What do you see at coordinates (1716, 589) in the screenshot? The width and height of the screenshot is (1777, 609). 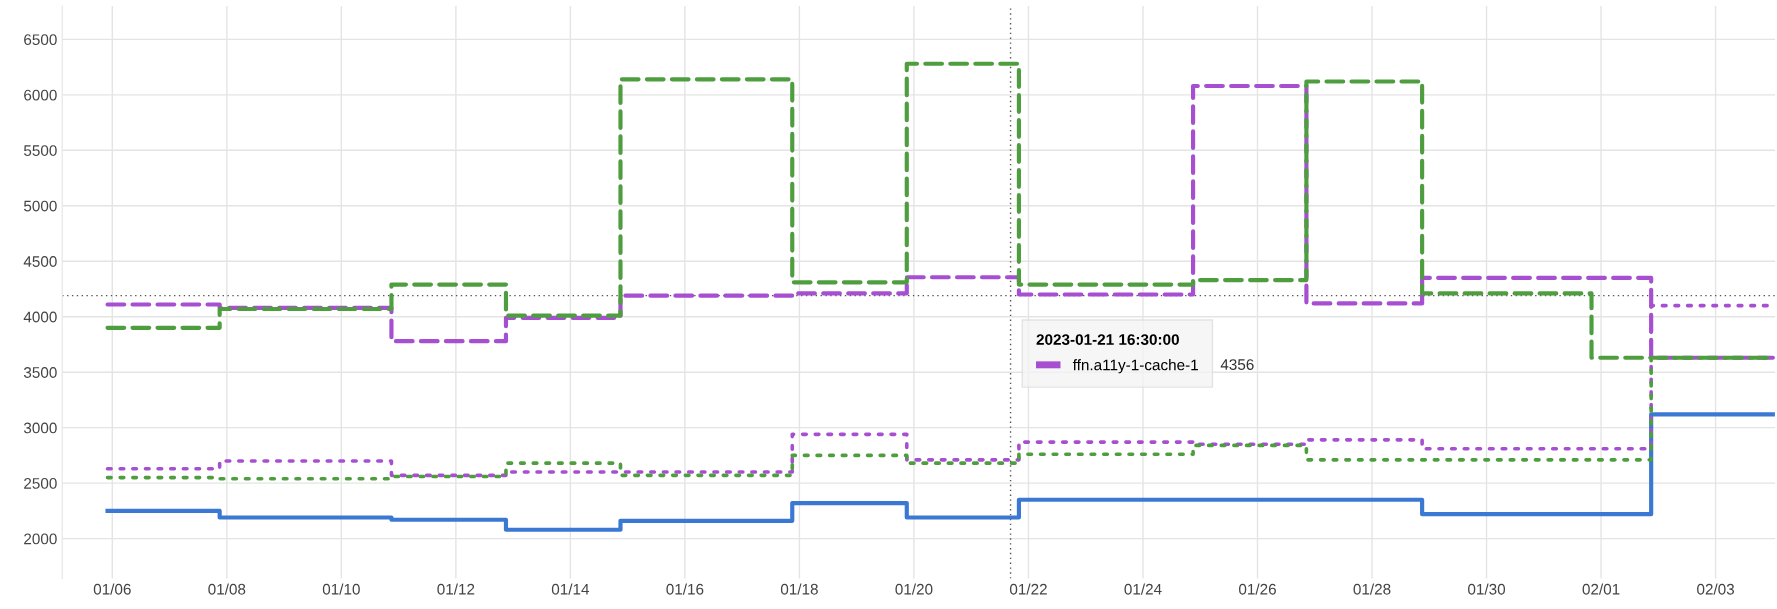 I see `x-tick-label: 02/03` at bounding box center [1716, 589].